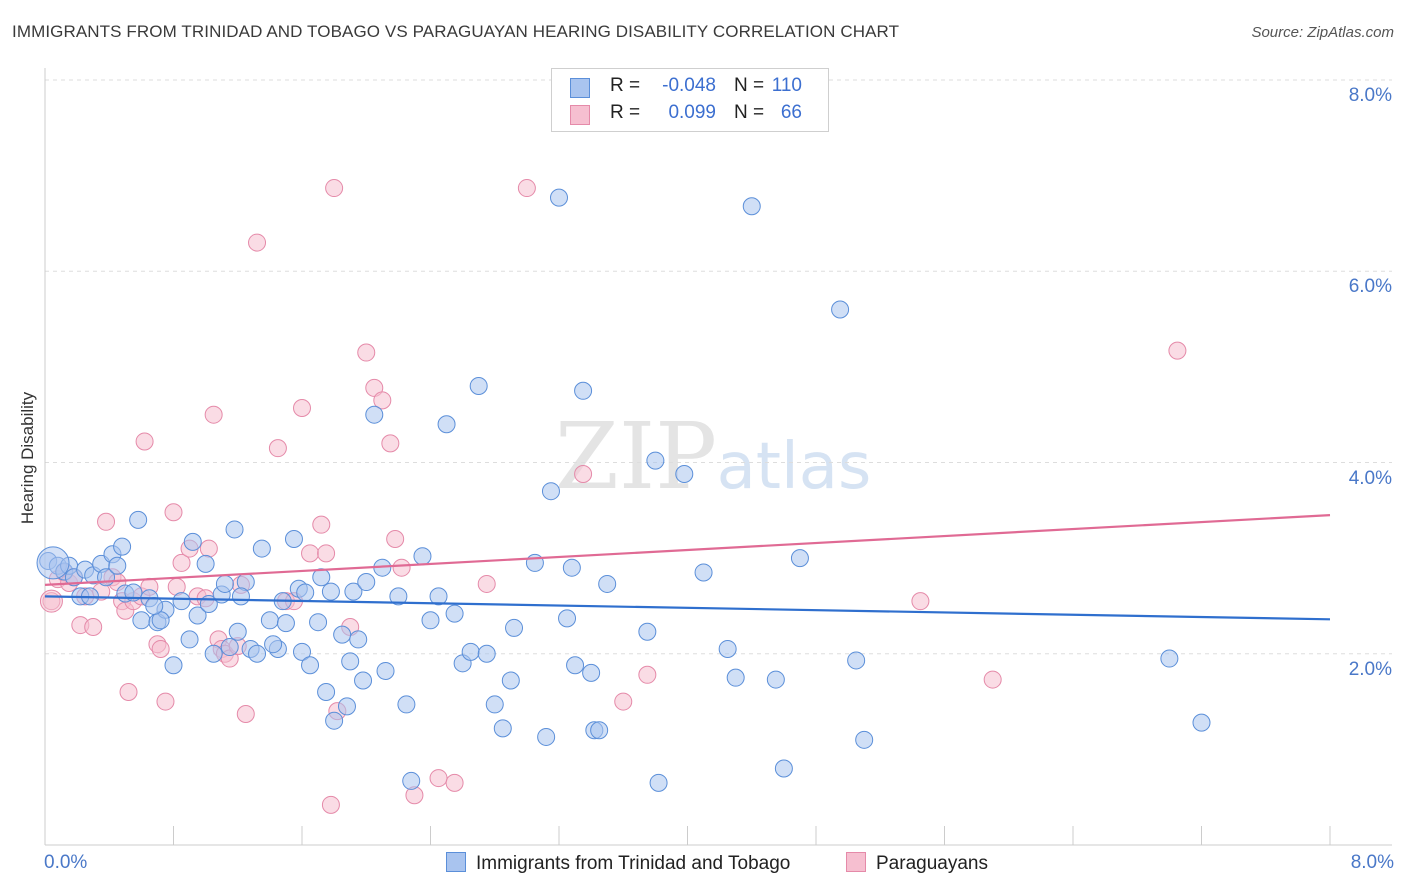 Image resolution: width=1406 pixels, height=892 pixels. I want to click on source-label: Source: ZipAtlas.com, so click(1322, 32).